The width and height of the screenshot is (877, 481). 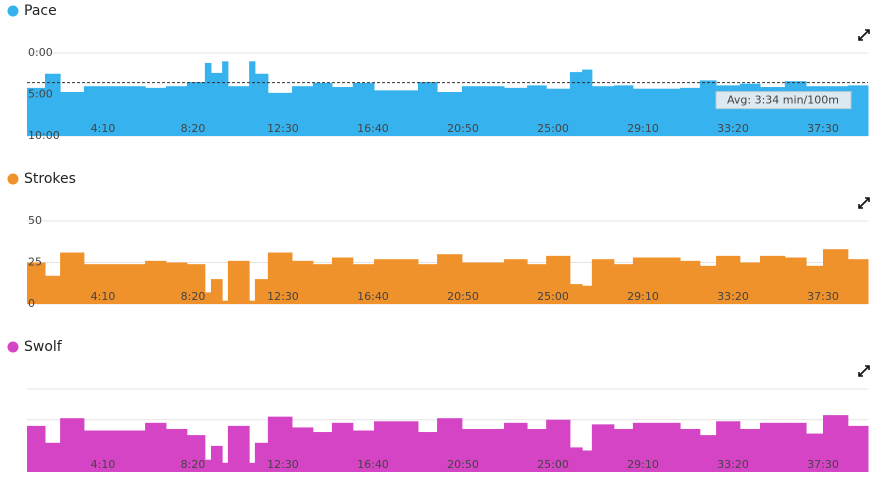 I want to click on y-tick-label: 25, so click(x=35, y=262).